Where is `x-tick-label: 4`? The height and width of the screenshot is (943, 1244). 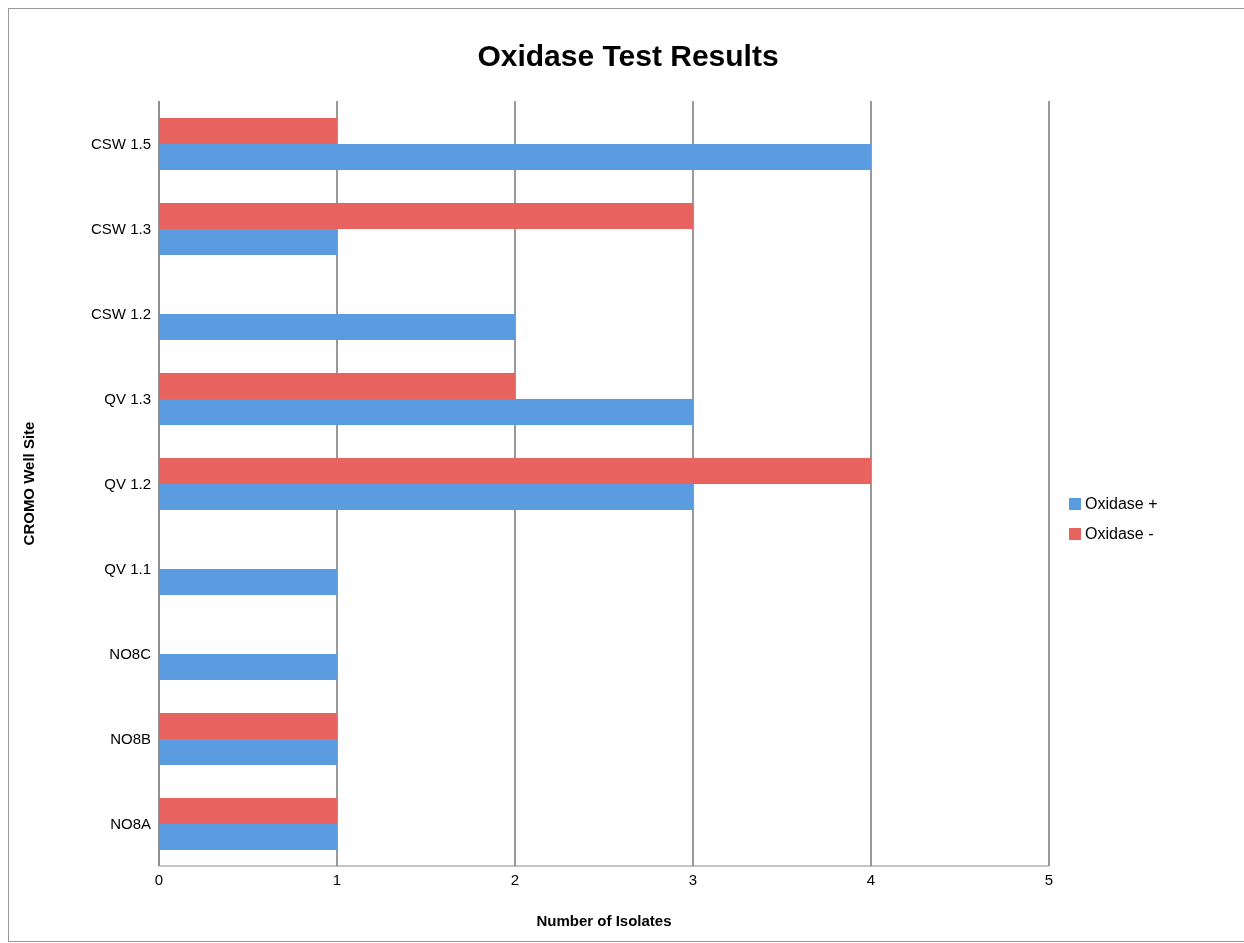
x-tick-label: 4 is located at coordinates (871, 879).